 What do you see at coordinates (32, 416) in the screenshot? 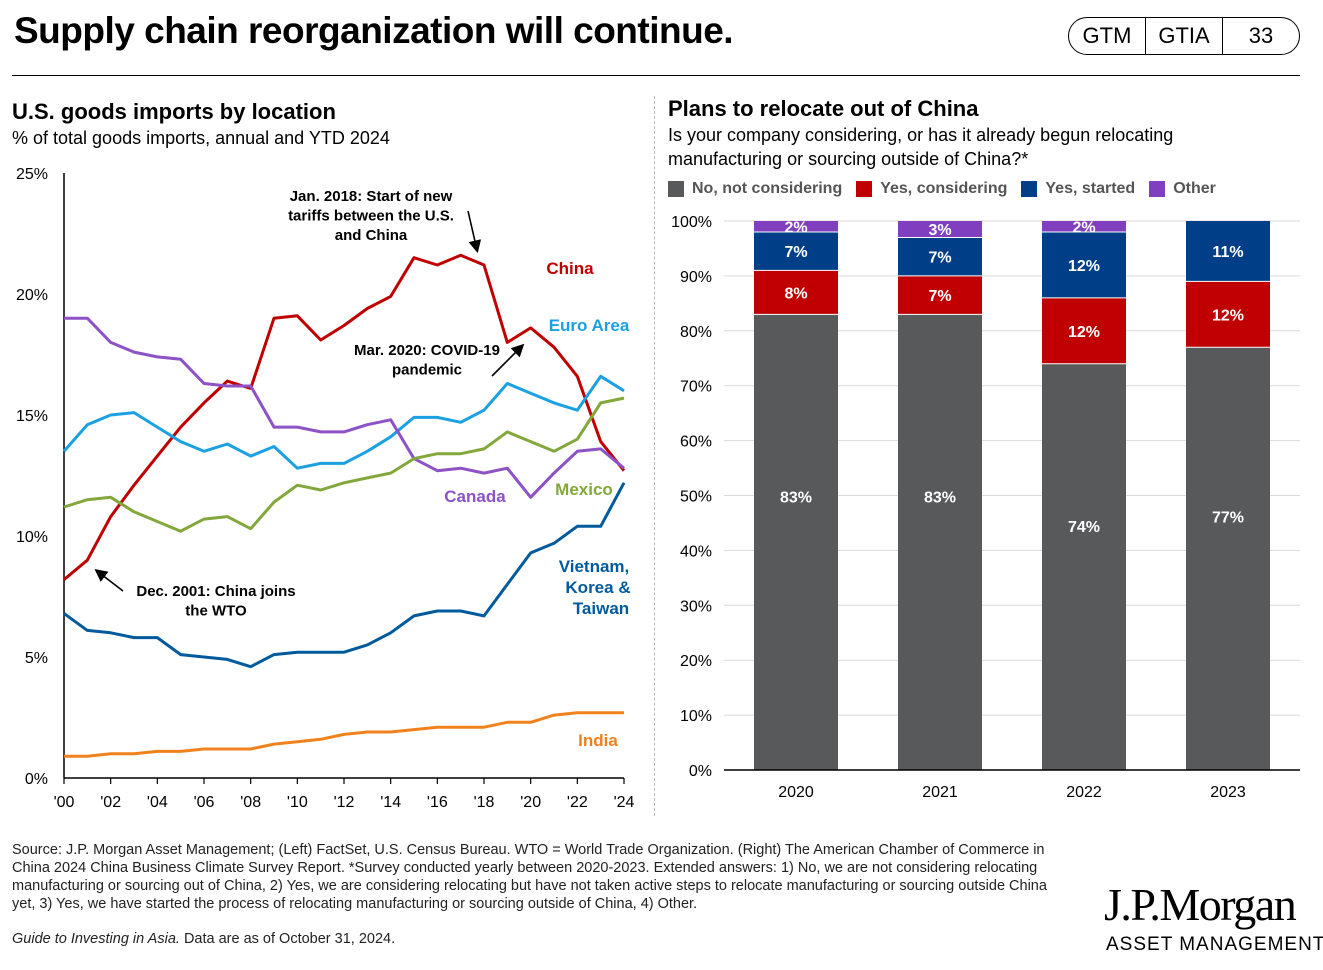
I see `y-tick-label: 15%` at bounding box center [32, 416].